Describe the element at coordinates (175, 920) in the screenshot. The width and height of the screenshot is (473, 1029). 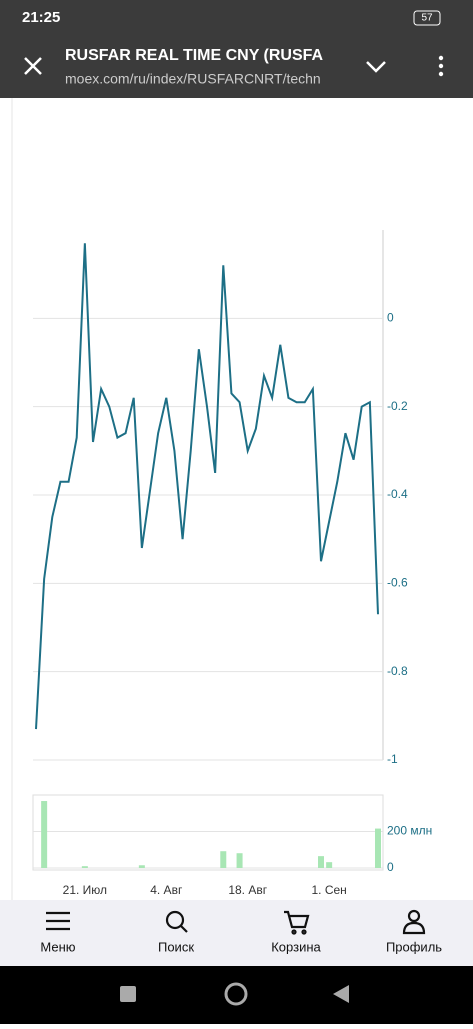
I see `search-icon` at that location.